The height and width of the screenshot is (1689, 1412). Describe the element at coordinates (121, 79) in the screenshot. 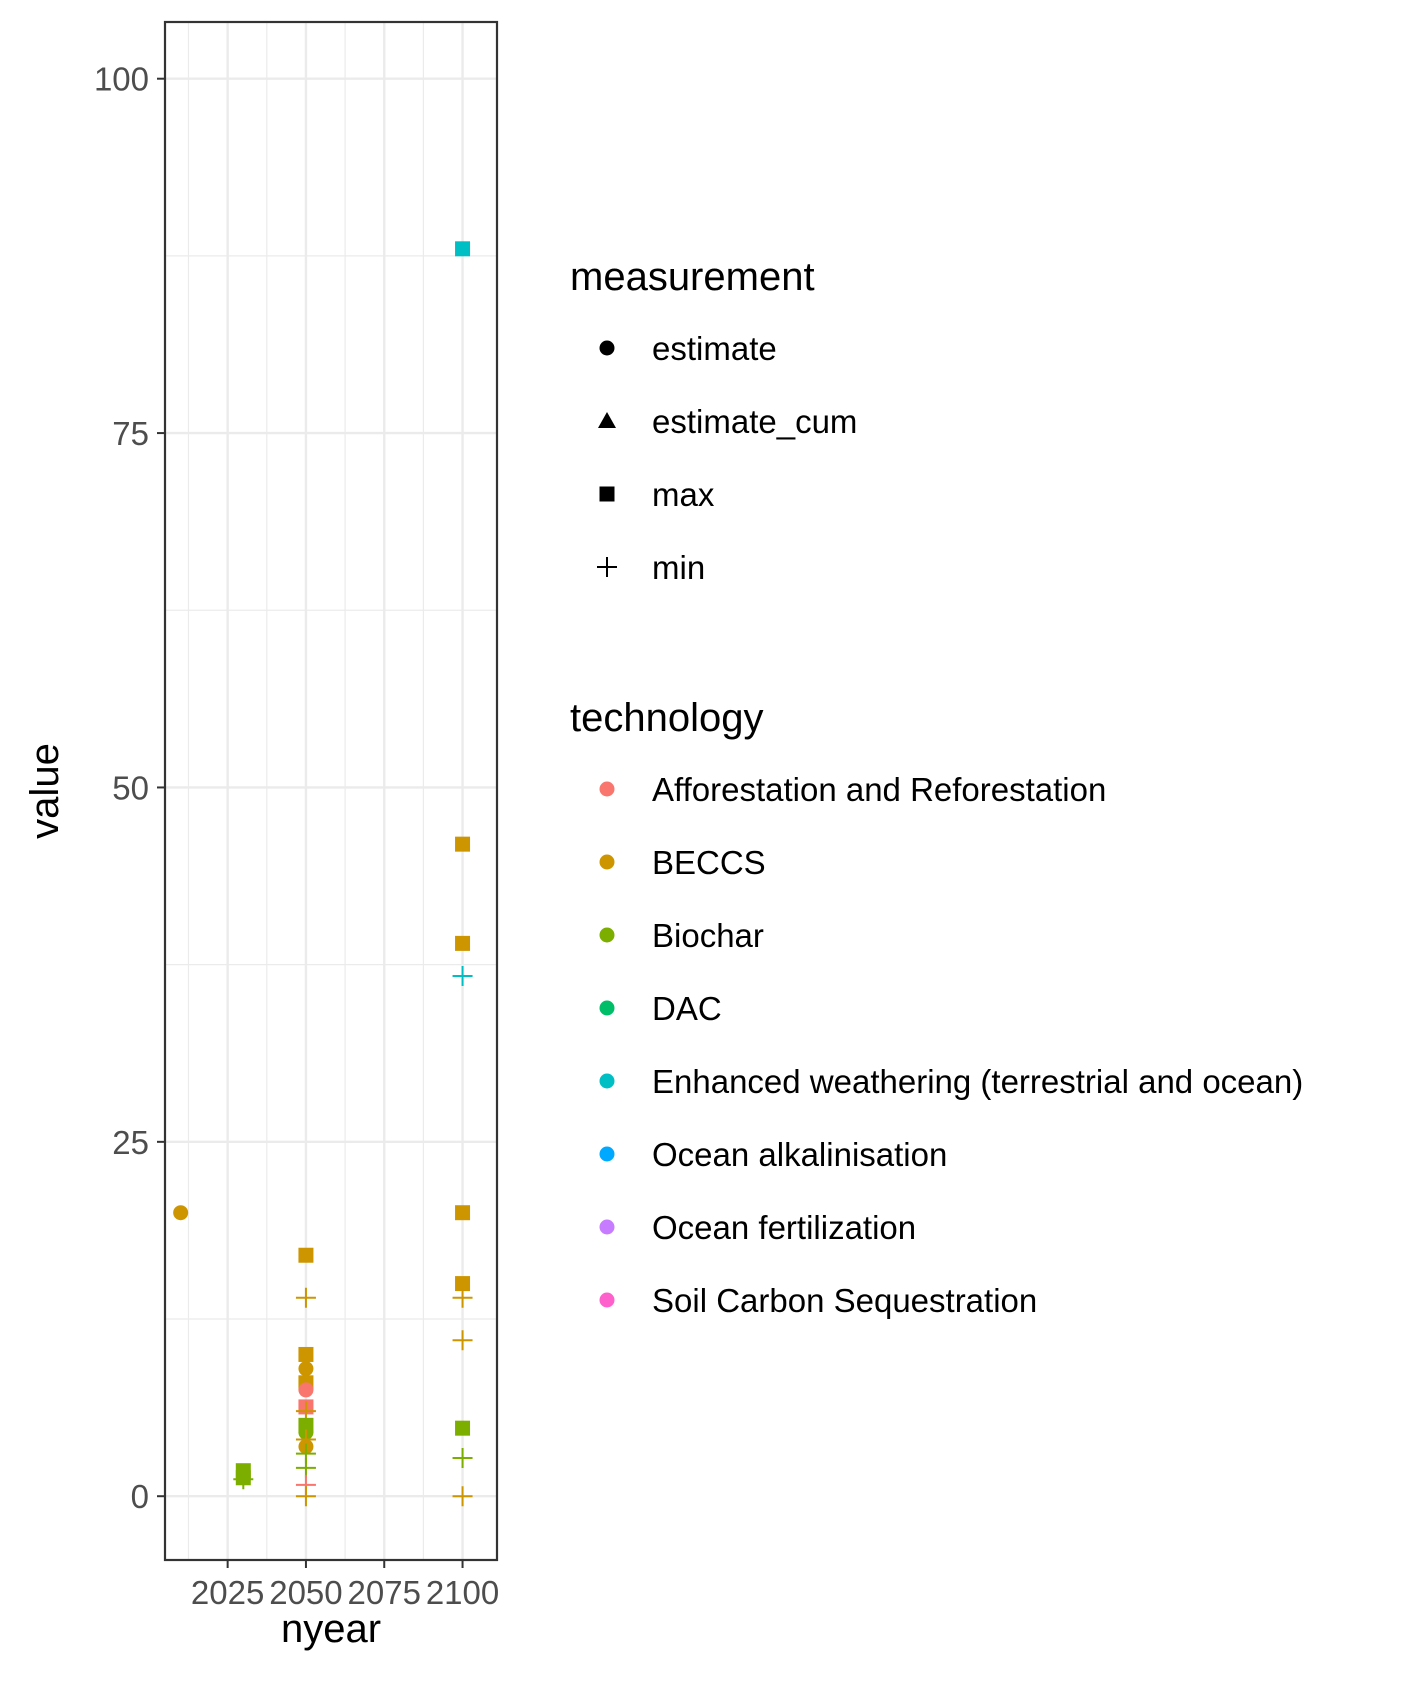

I see `y-tick-label: 100` at that location.